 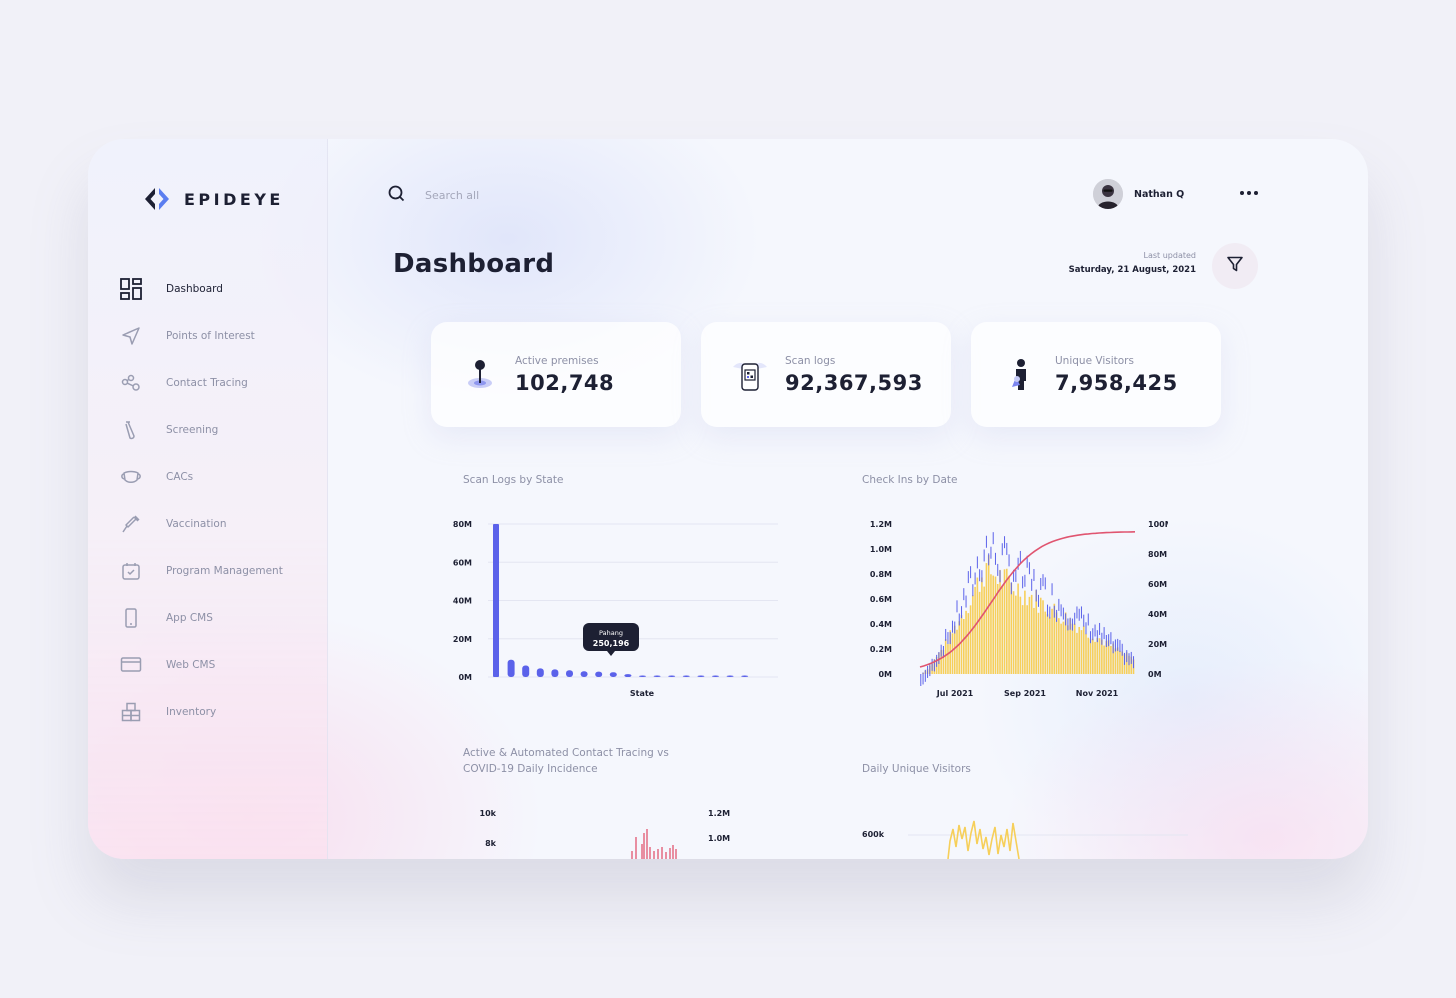 I want to click on logo: EPIDEYE, so click(x=214, y=199).